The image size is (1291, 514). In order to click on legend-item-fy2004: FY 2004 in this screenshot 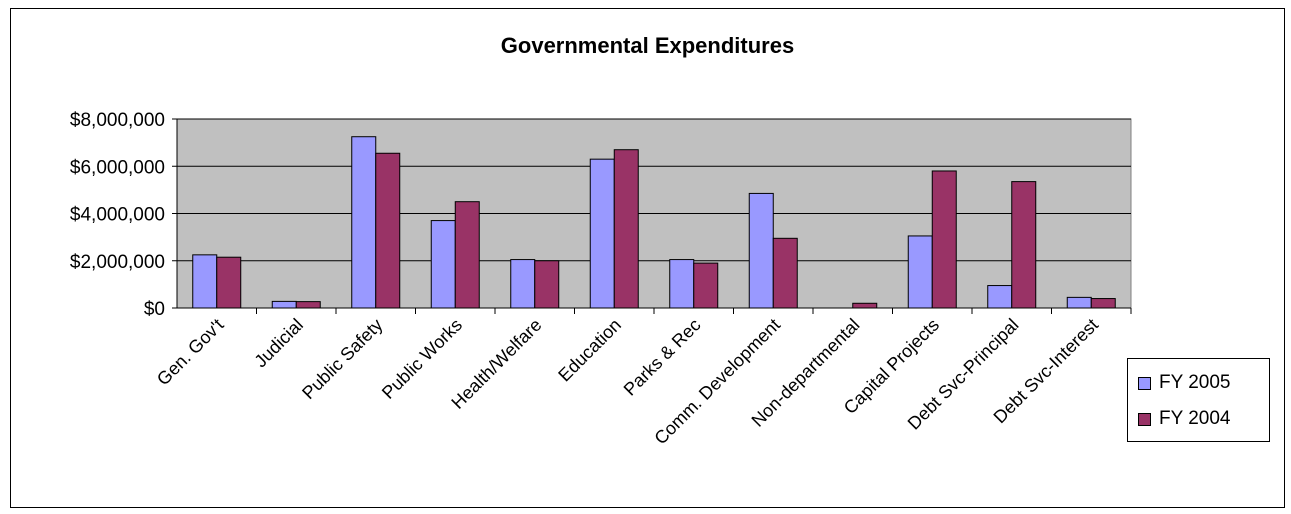, I will do `click(1184, 419)`.